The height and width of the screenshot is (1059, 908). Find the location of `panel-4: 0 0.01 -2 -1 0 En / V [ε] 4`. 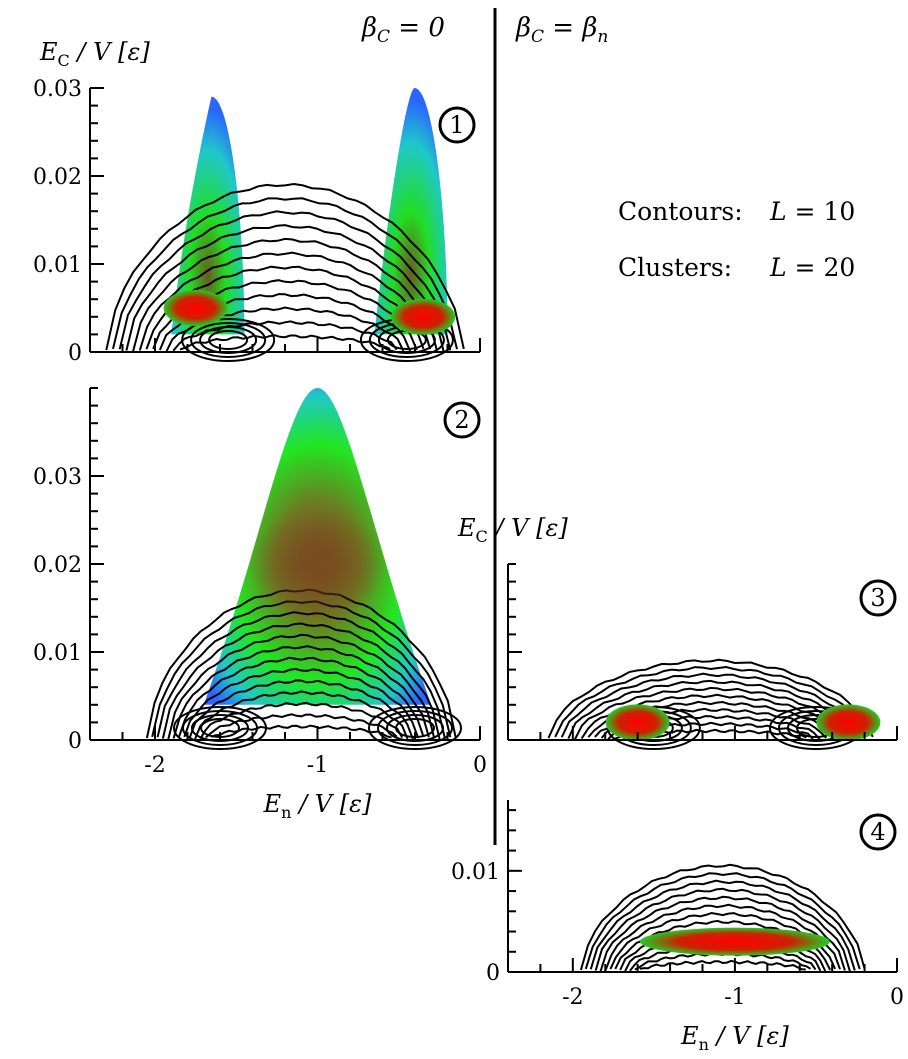

panel-4: 0 0.01 -2 -1 0 En / V [ε] 4 is located at coordinates (677, 927).